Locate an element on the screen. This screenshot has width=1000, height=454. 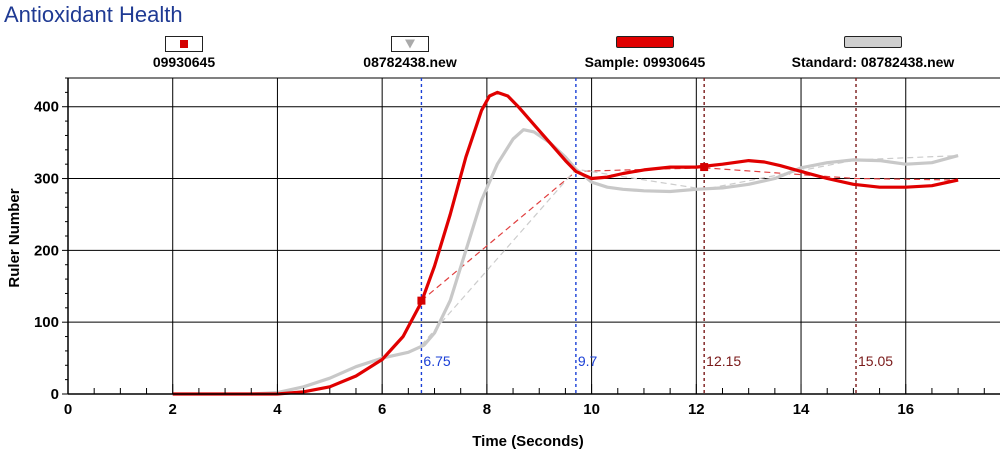
x-tick-label: 10 is located at coordinates (591, 409).